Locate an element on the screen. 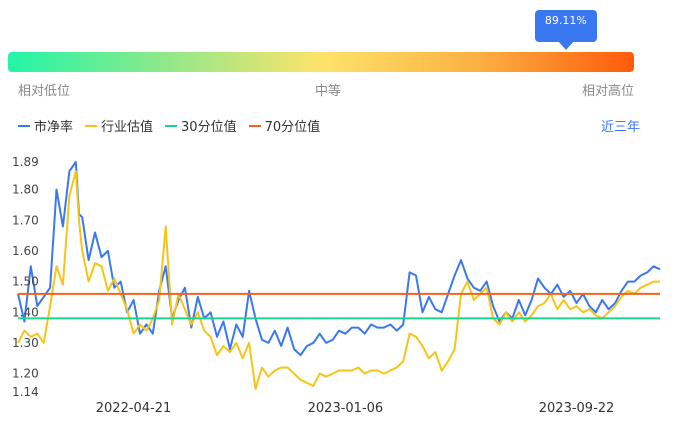 This screenshot has height=442, width=686. percentile-tooltip: 89.11% is located at coordinates (565, 30).